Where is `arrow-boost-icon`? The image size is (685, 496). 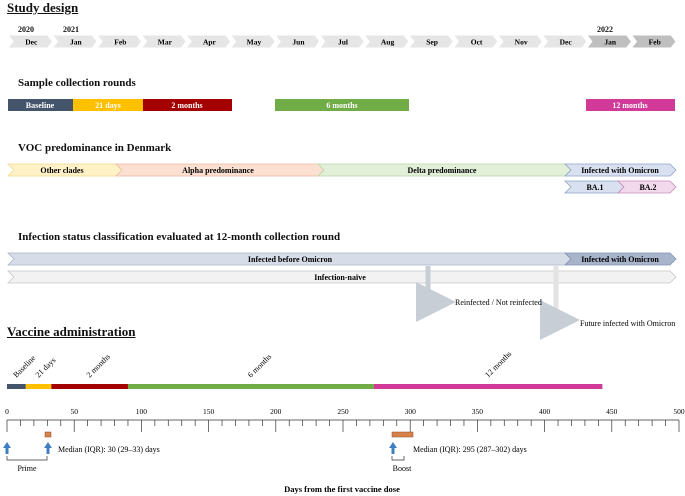
arrow-boost-icon is located at coordinates (393, 448).